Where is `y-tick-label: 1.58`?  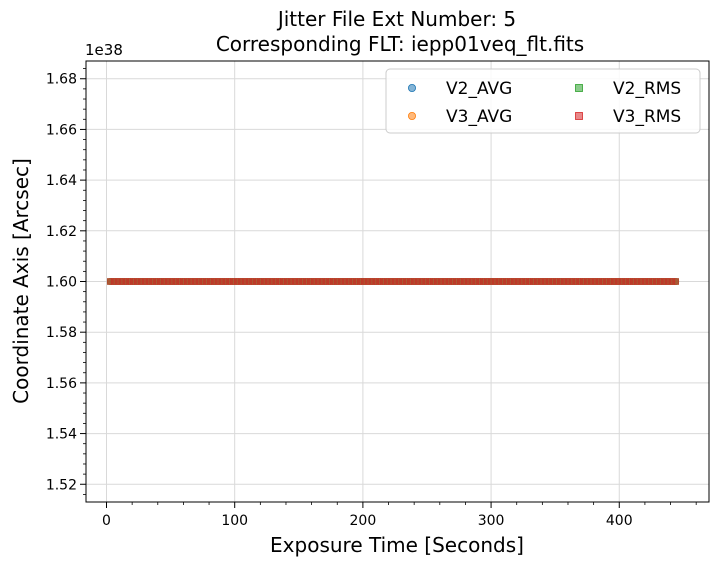
y-tick-label: 1.58 is located at coordinates (61, 333).